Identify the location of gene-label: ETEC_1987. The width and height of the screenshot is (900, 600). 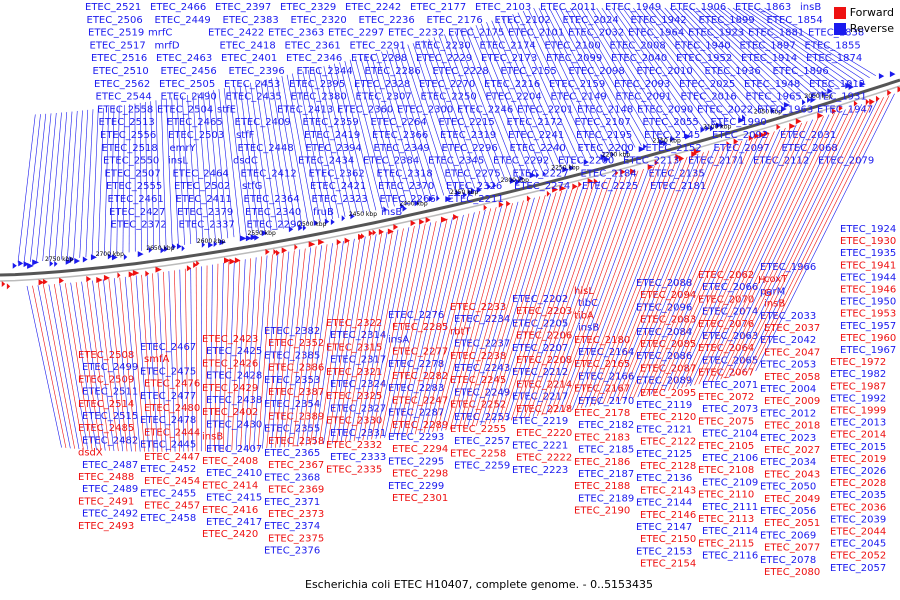
(858, 386).